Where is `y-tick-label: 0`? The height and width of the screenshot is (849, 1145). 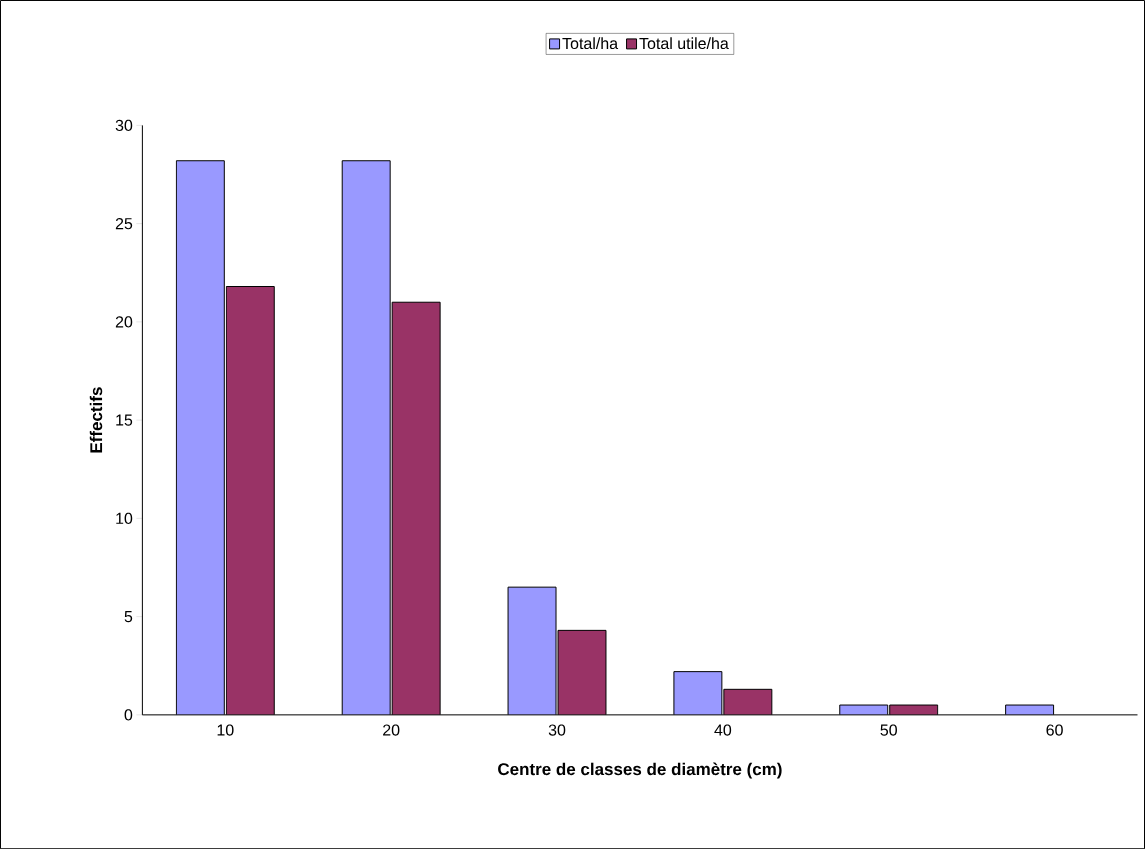
y-tick-label: 0 is located at coordinates (128, 715).